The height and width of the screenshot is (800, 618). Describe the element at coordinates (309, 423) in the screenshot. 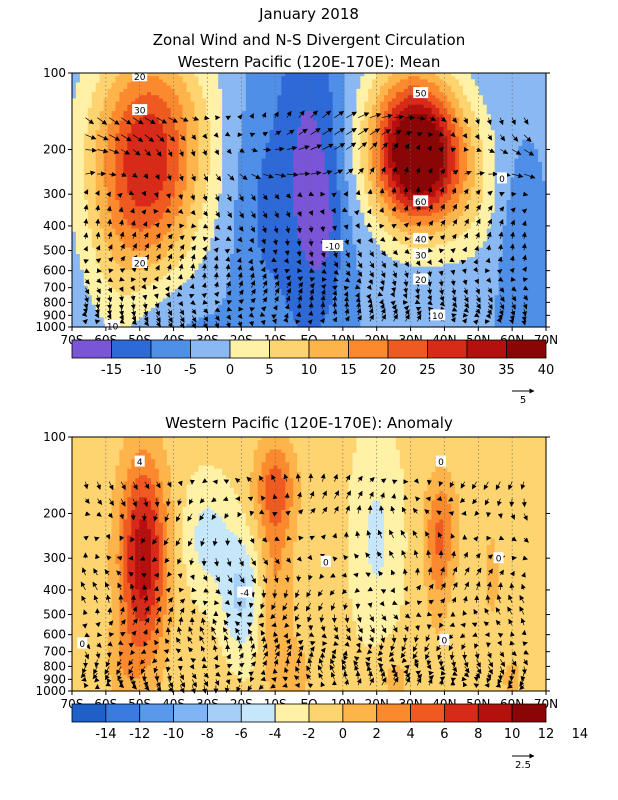

I see `panel2-subtitle: Western Pacific (120E-170E): Anomaly` at that location.